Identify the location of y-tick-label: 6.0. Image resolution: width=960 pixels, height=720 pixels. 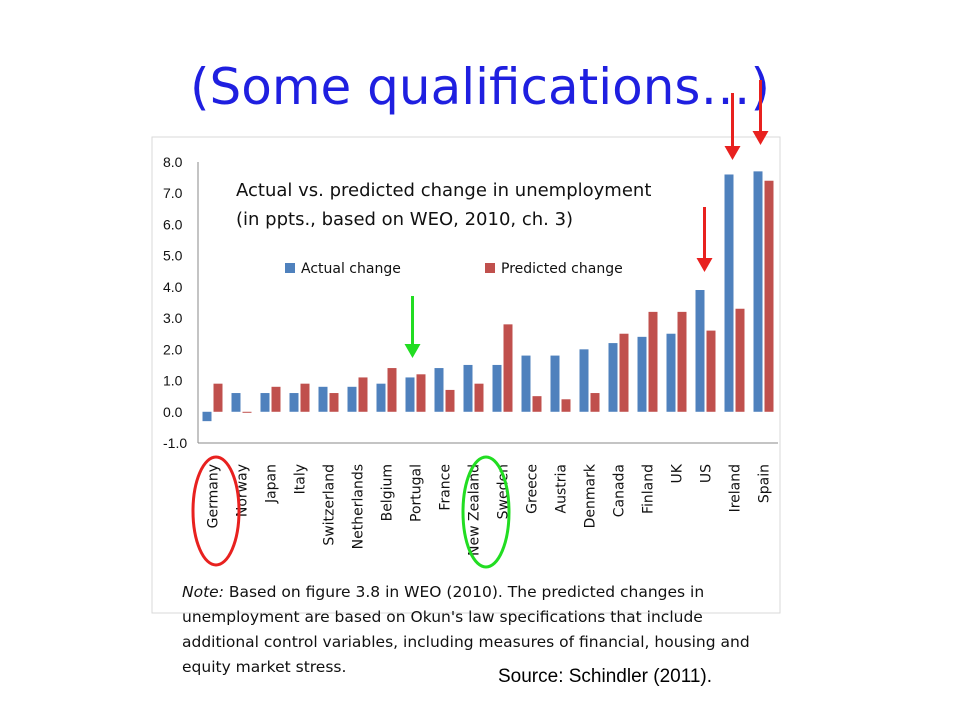
(173, 224).